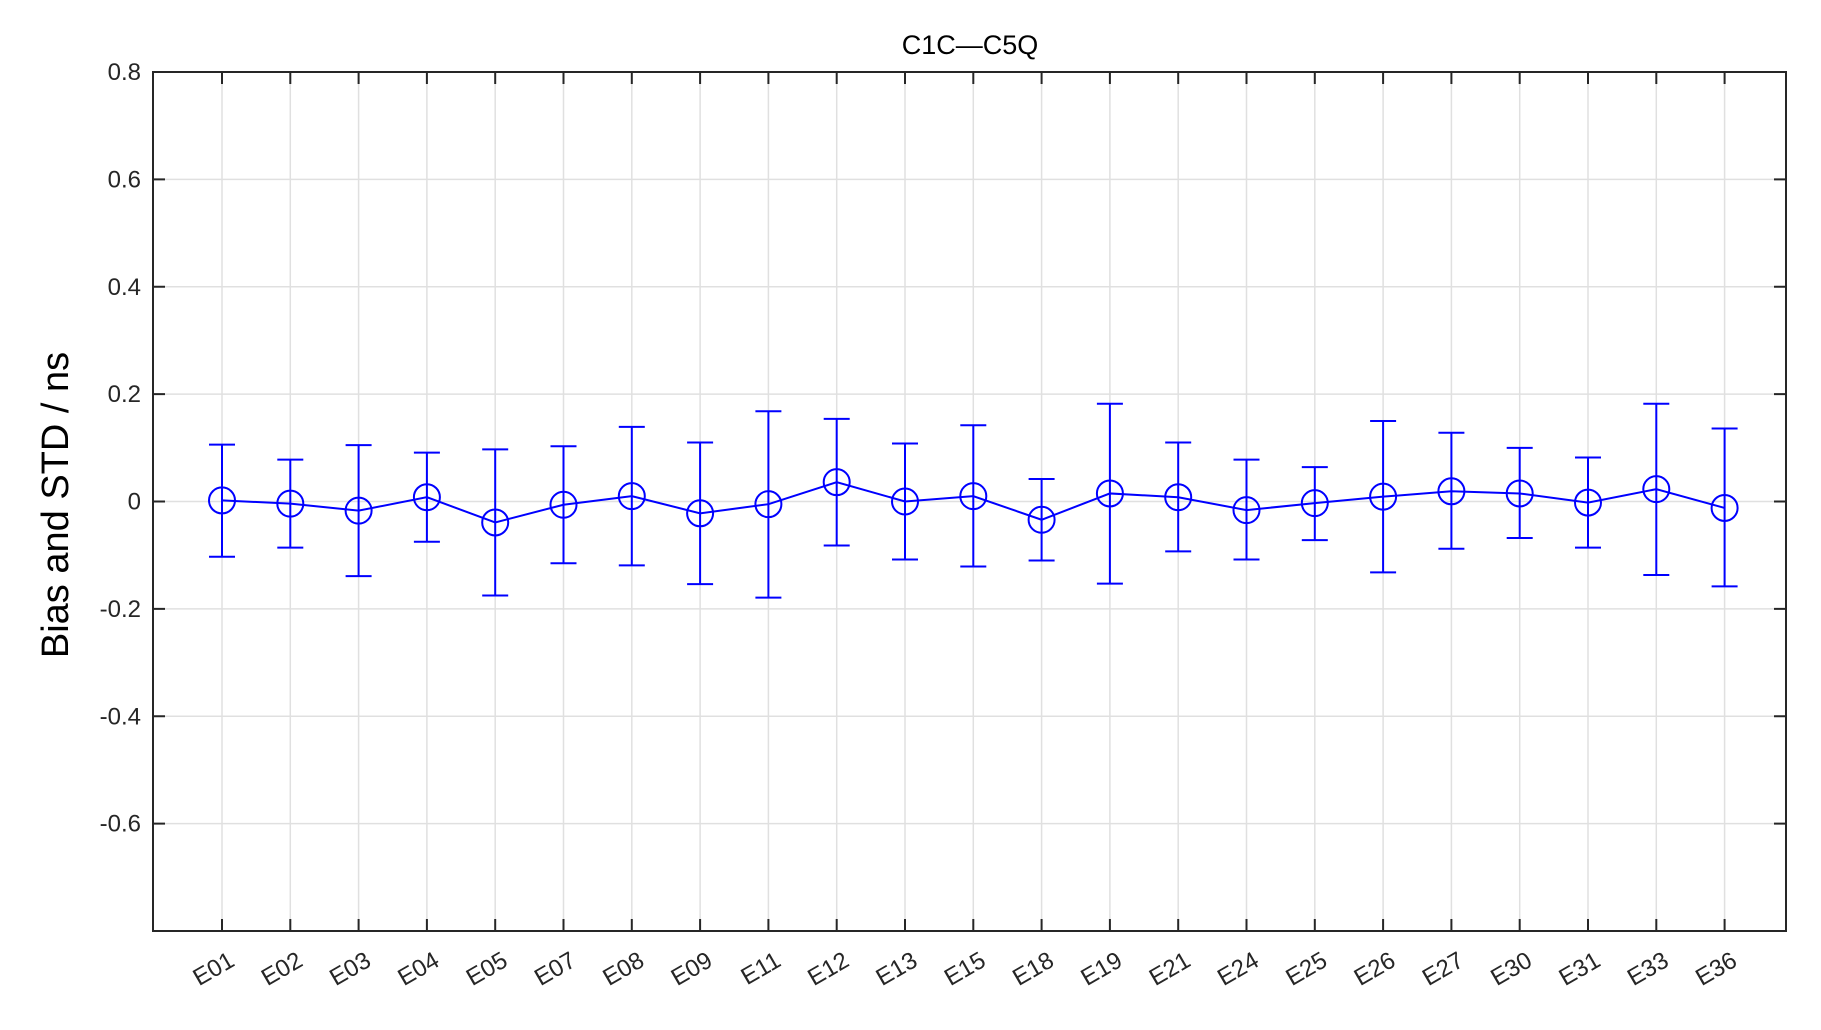  Describe the element at coordinates (1170, 969) in the screenshot. I see `x-tick-label: E21` at that location.